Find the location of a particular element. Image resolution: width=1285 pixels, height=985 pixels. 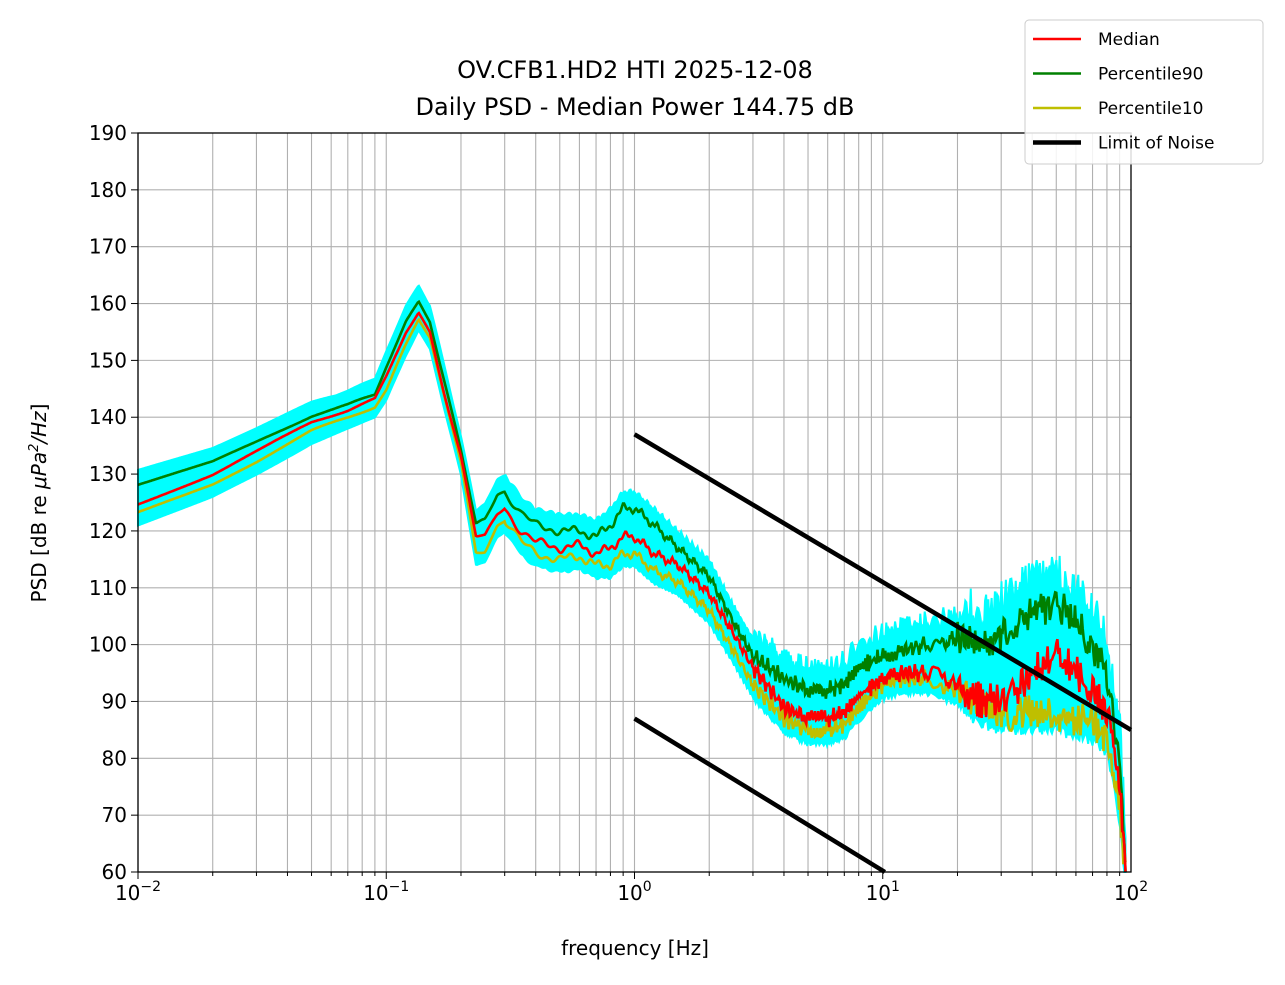

legend-label: Percentile10 is located at coordinates (1151, 109).